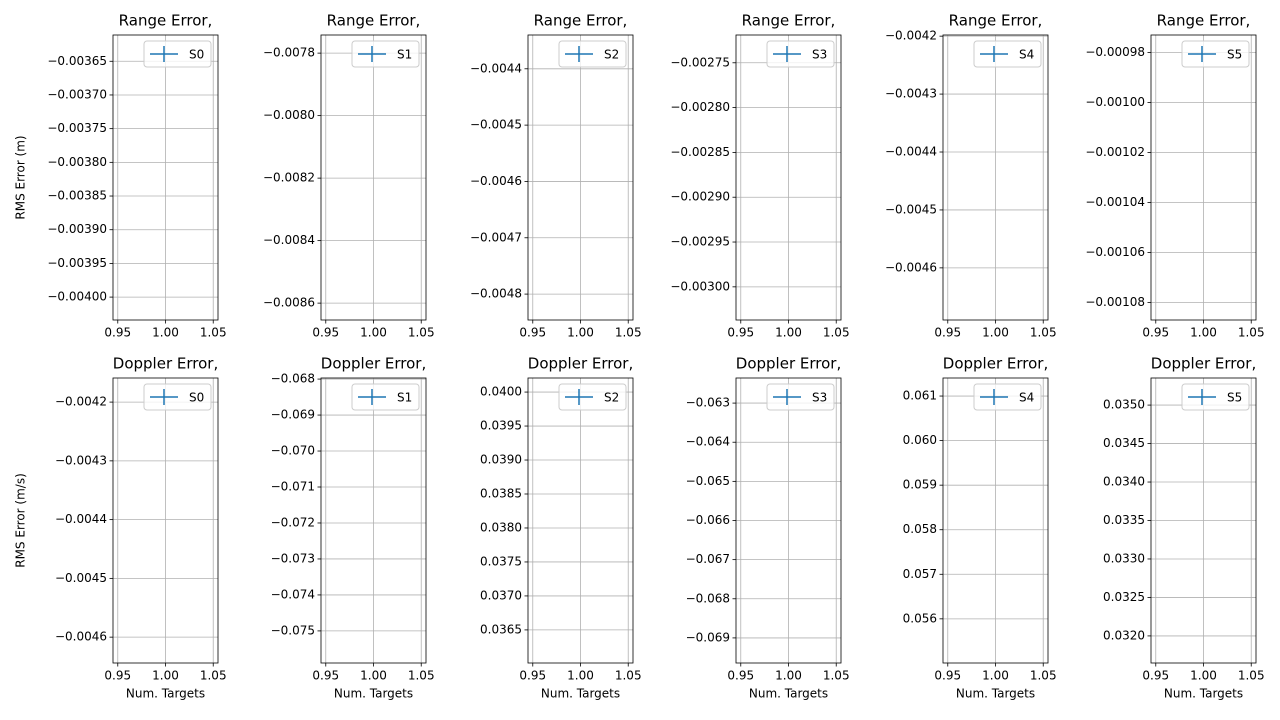  What do you see at coordinates (1124, 520) in the screenshot?
I see `y-tick-label: 0.0335` at bounding box center [1124, 520].